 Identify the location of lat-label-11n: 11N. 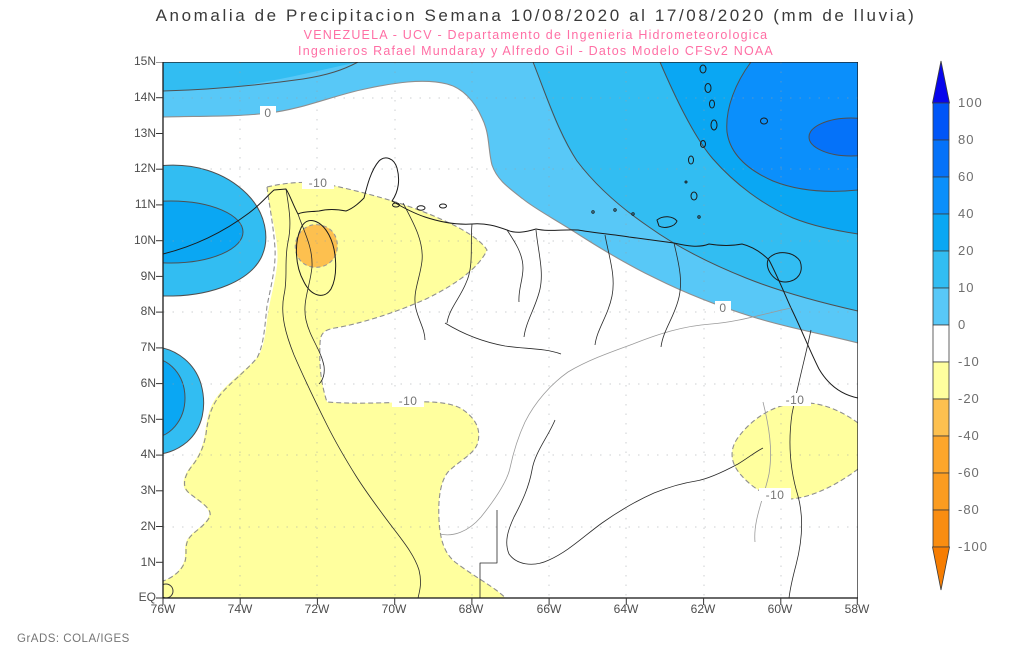
(145, 204).